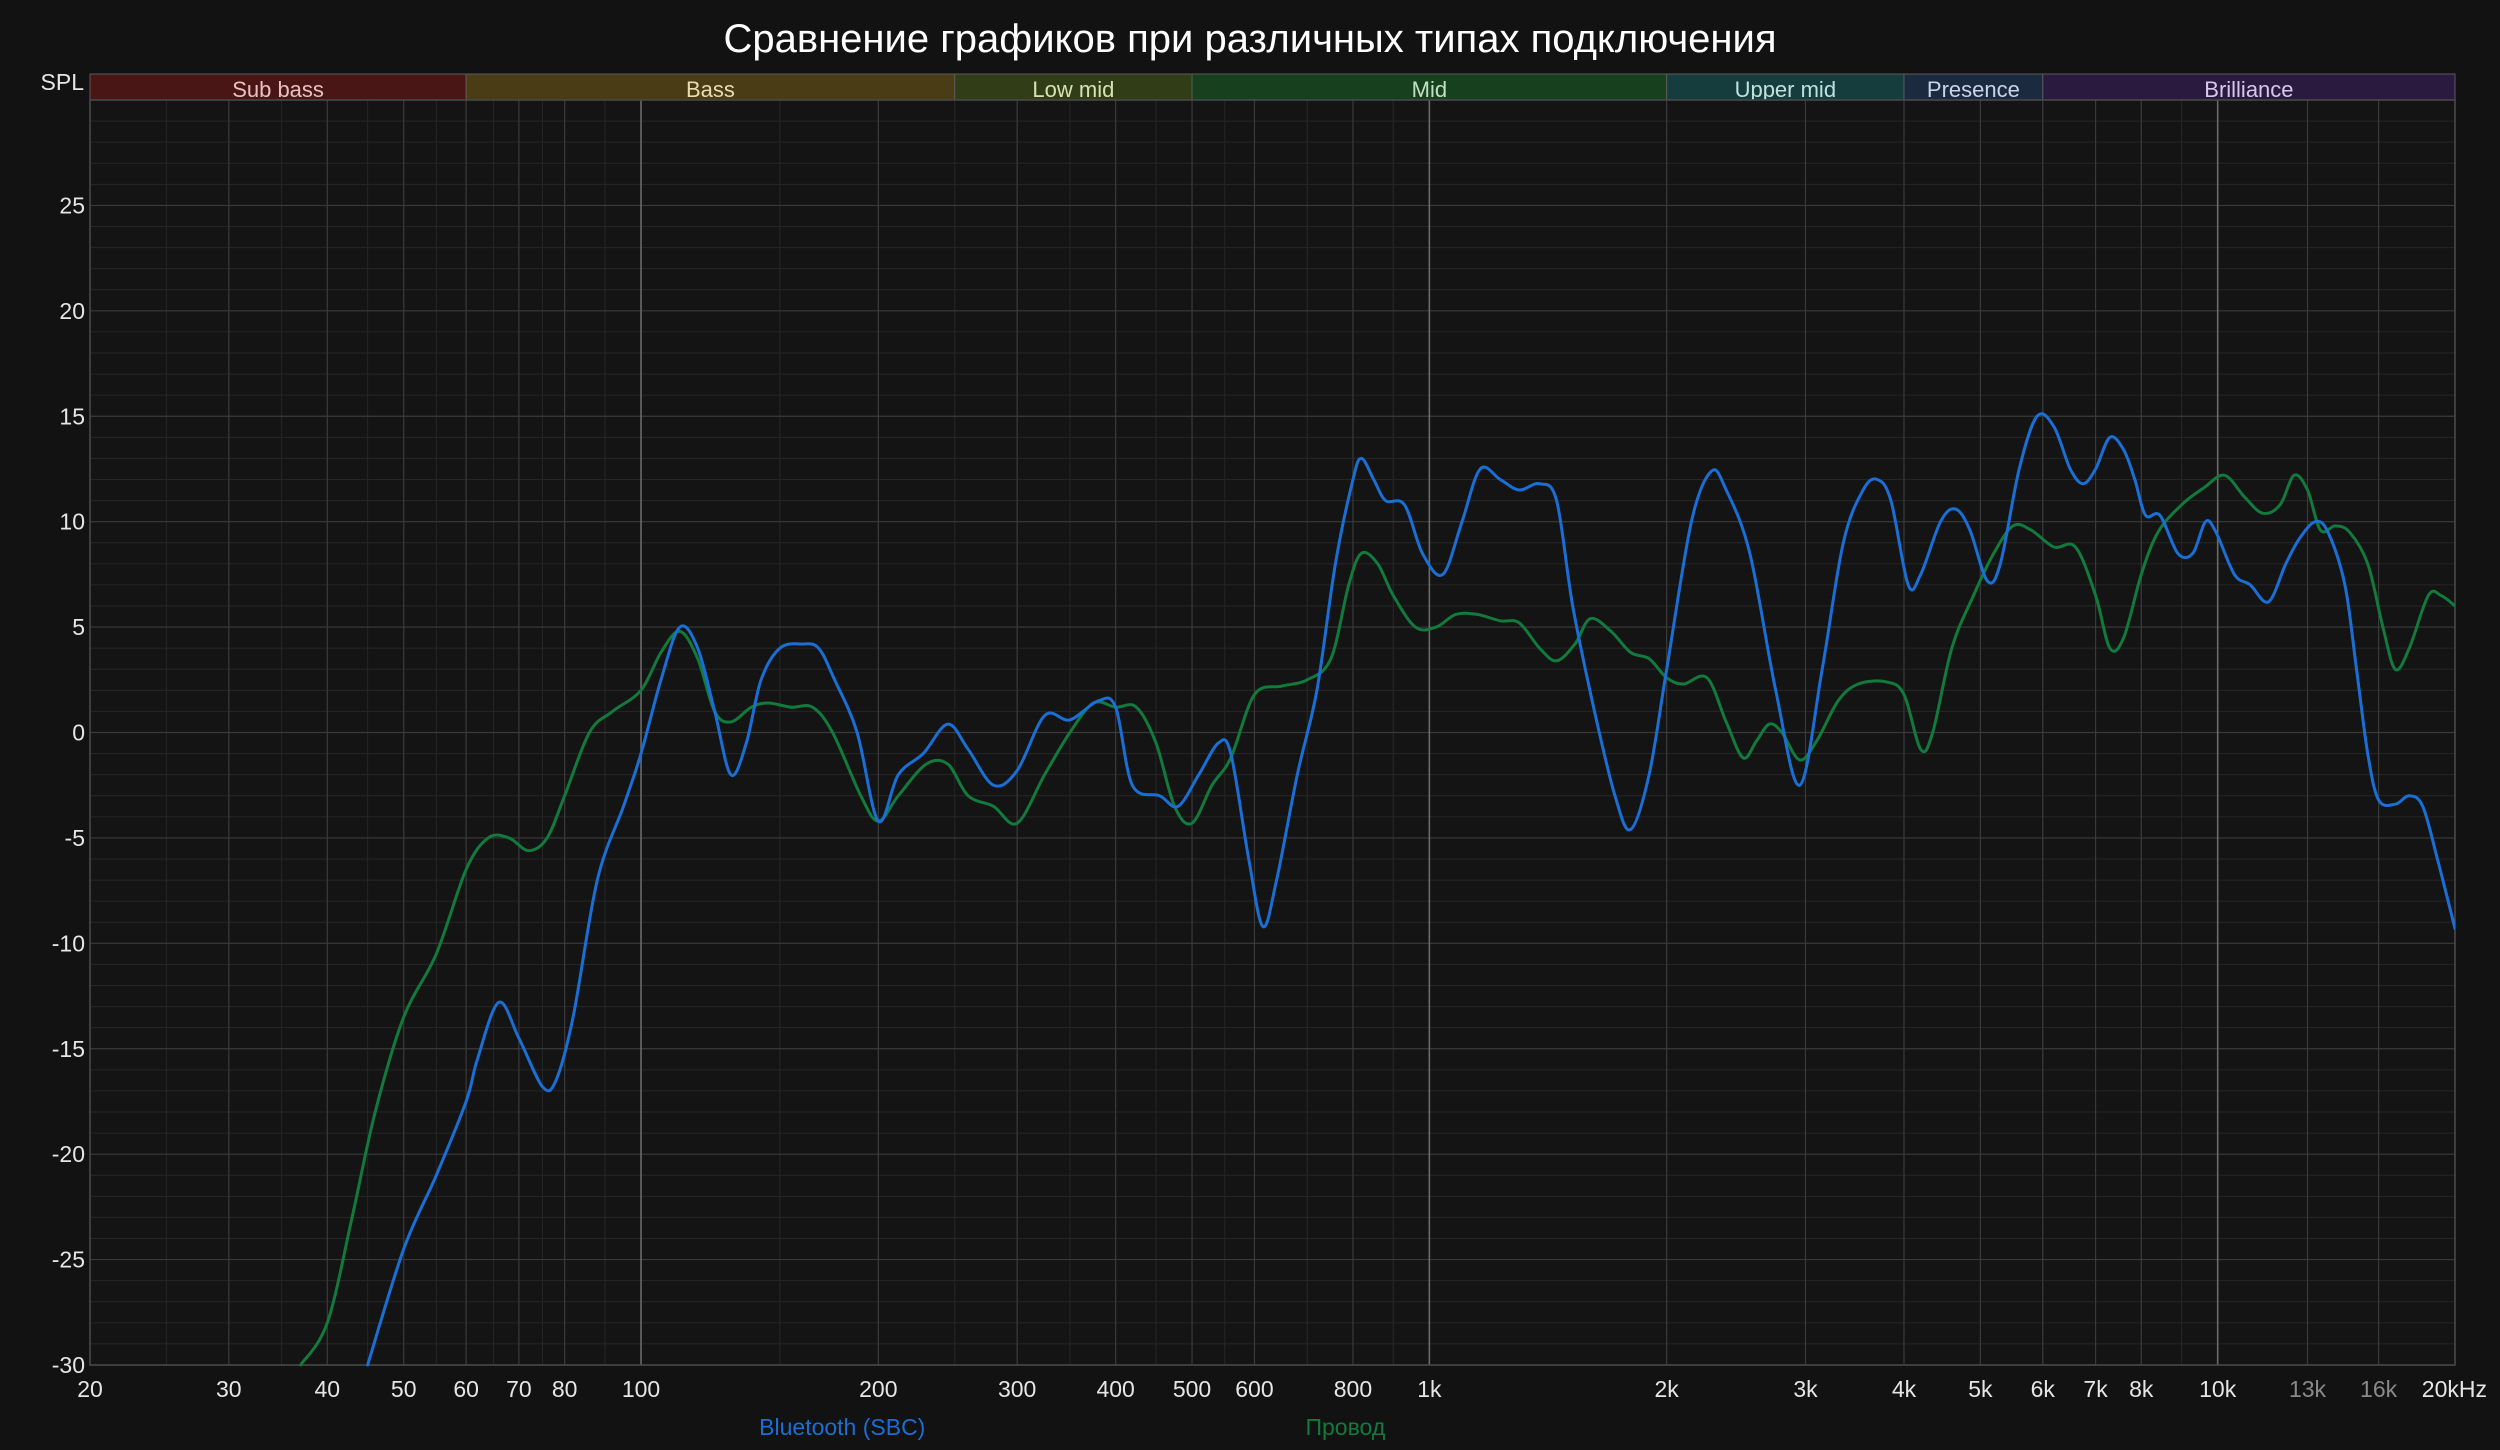 The width and height of the screenshot is (2500, 1450). Describe the element at coordinates (68, 785) in the screenshot. I see `y-axis-ticks: 25 20 15 10 5 0 -5 -10 -15 -20 -25 -30` at that location.